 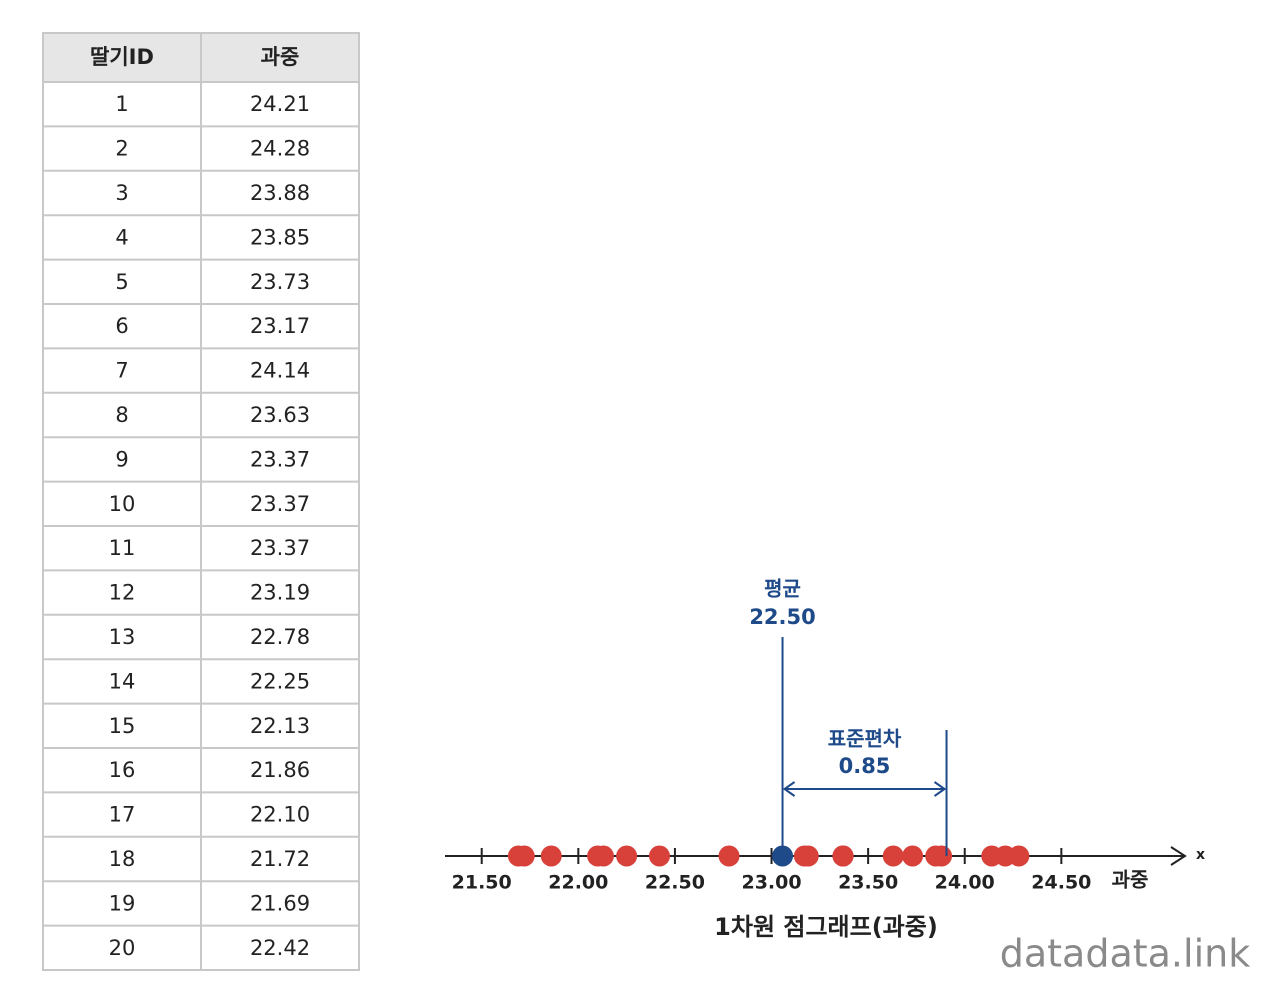 I want to click on table-cell: 8, so click(x=121, y=415).